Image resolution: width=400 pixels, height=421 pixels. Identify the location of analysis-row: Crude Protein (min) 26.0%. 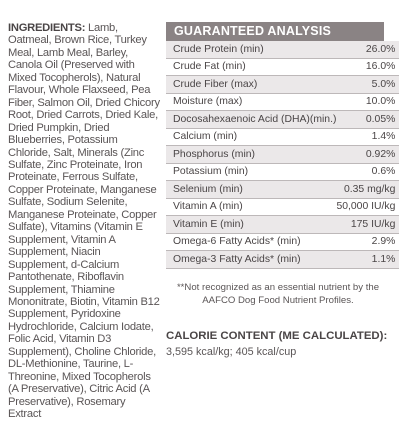
(283, 50).